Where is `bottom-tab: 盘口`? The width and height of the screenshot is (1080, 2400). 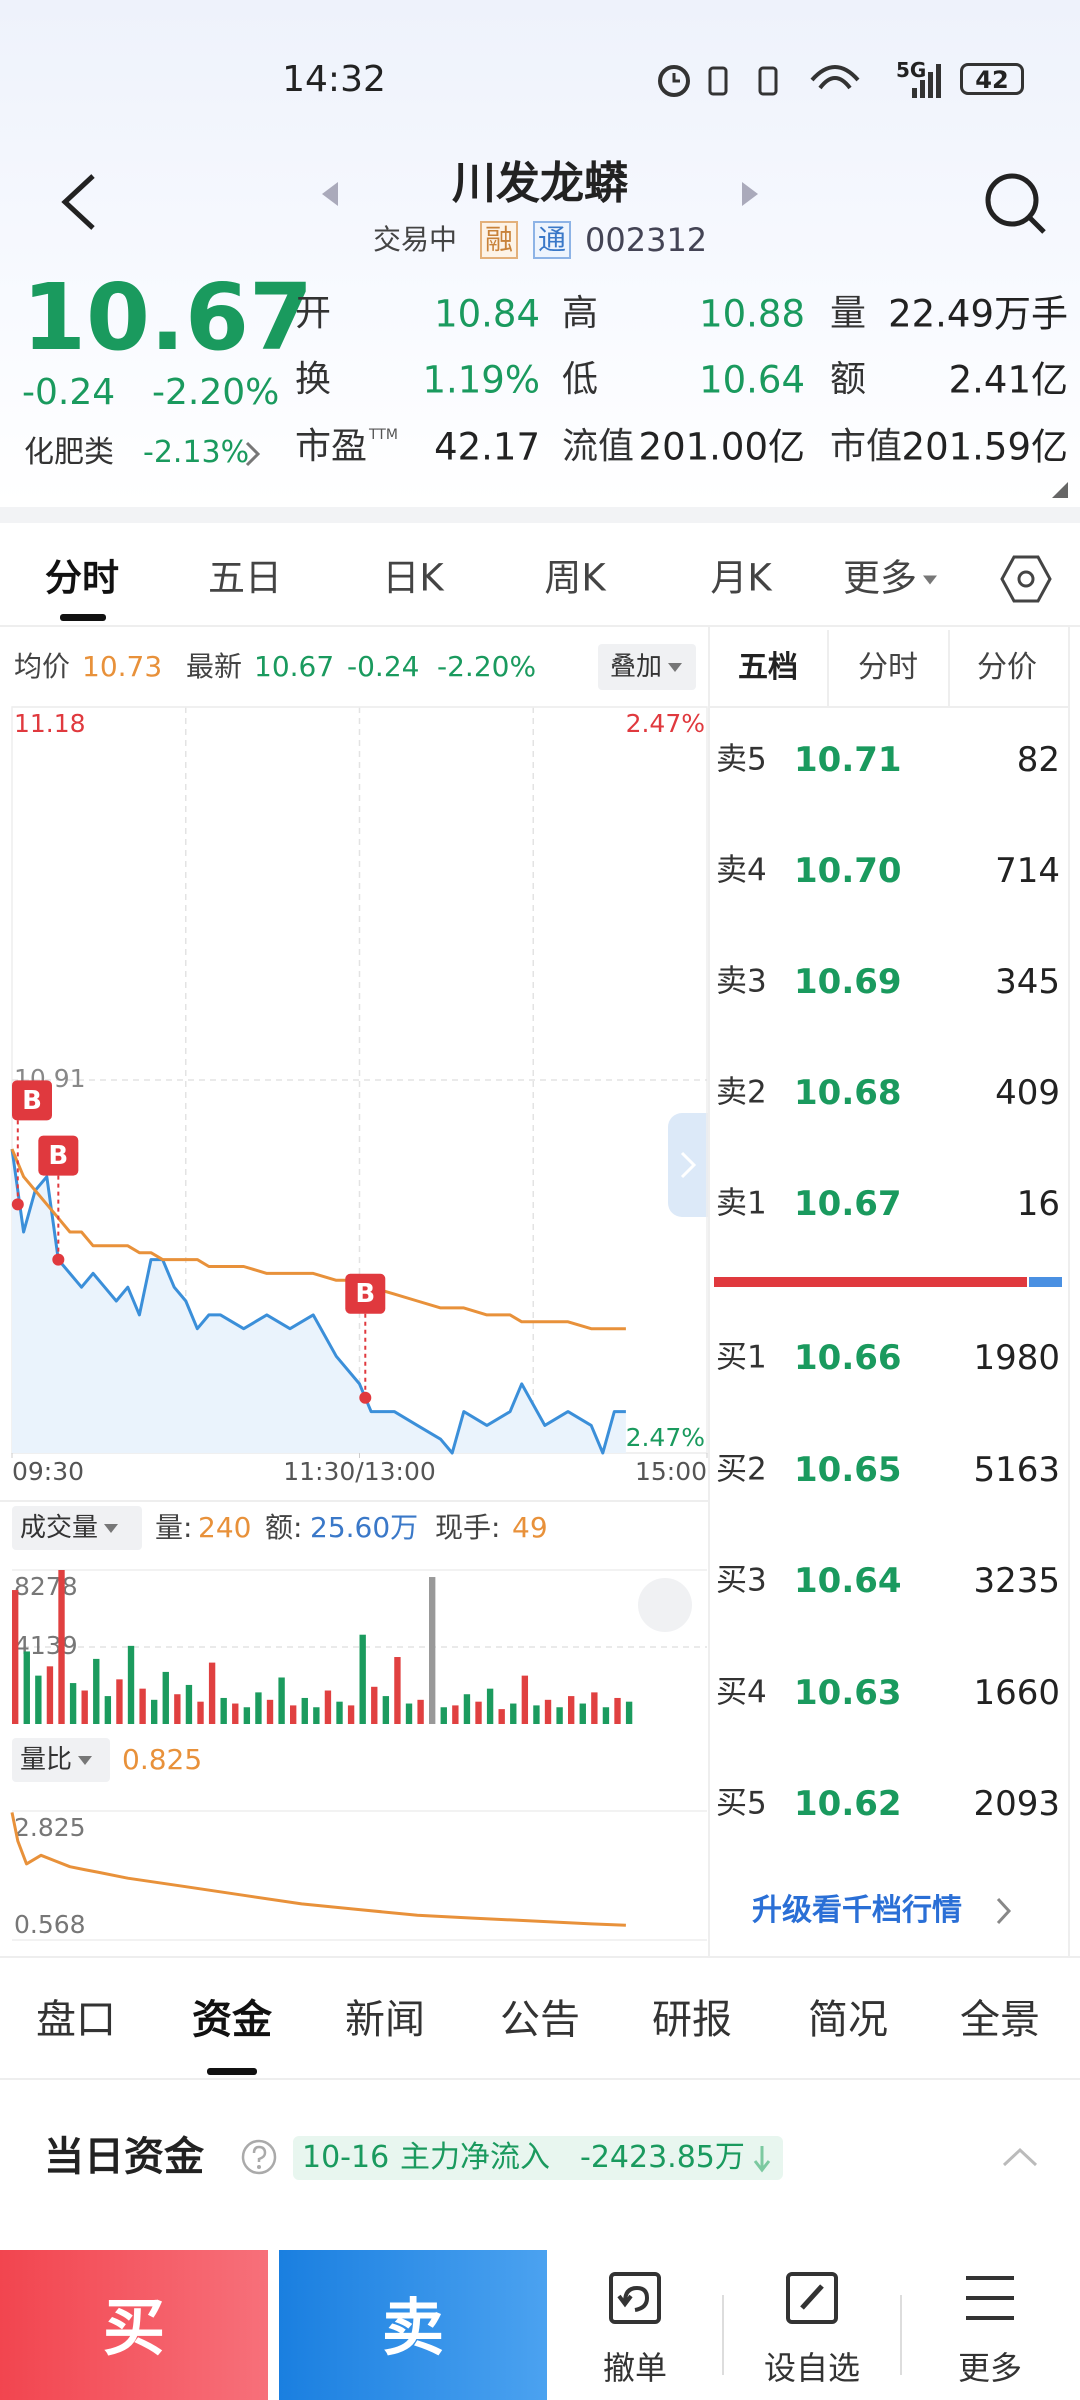
bottom-tab: 盘口 is located at coordinates (76, 2020).